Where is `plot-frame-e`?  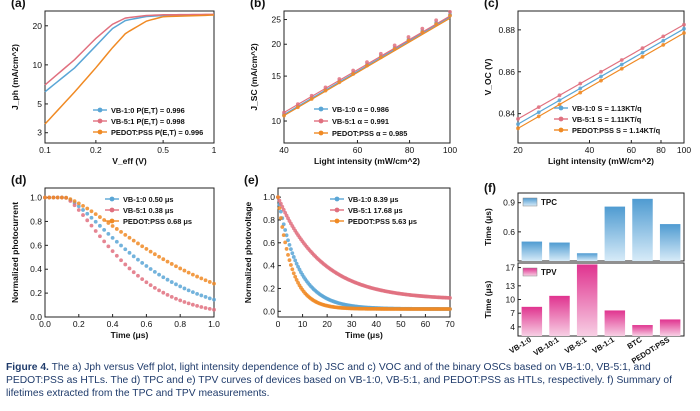 plot-frame-e is located at coordinates (364, 252).